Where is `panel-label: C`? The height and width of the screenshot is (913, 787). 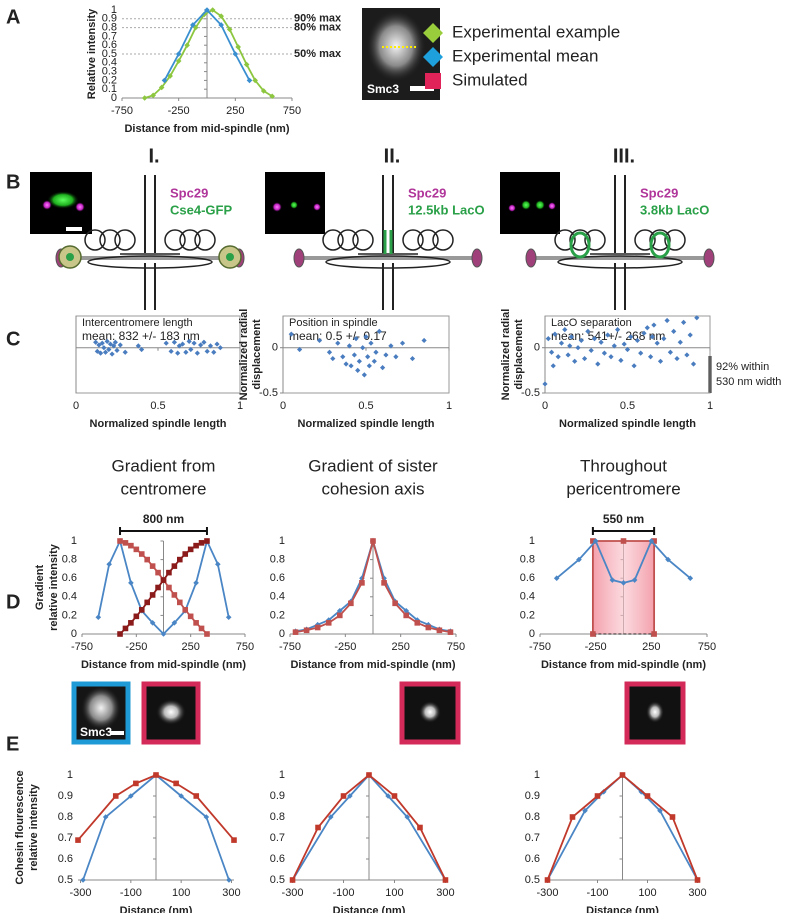 panel-label: C is located at coordinates (13, 339).